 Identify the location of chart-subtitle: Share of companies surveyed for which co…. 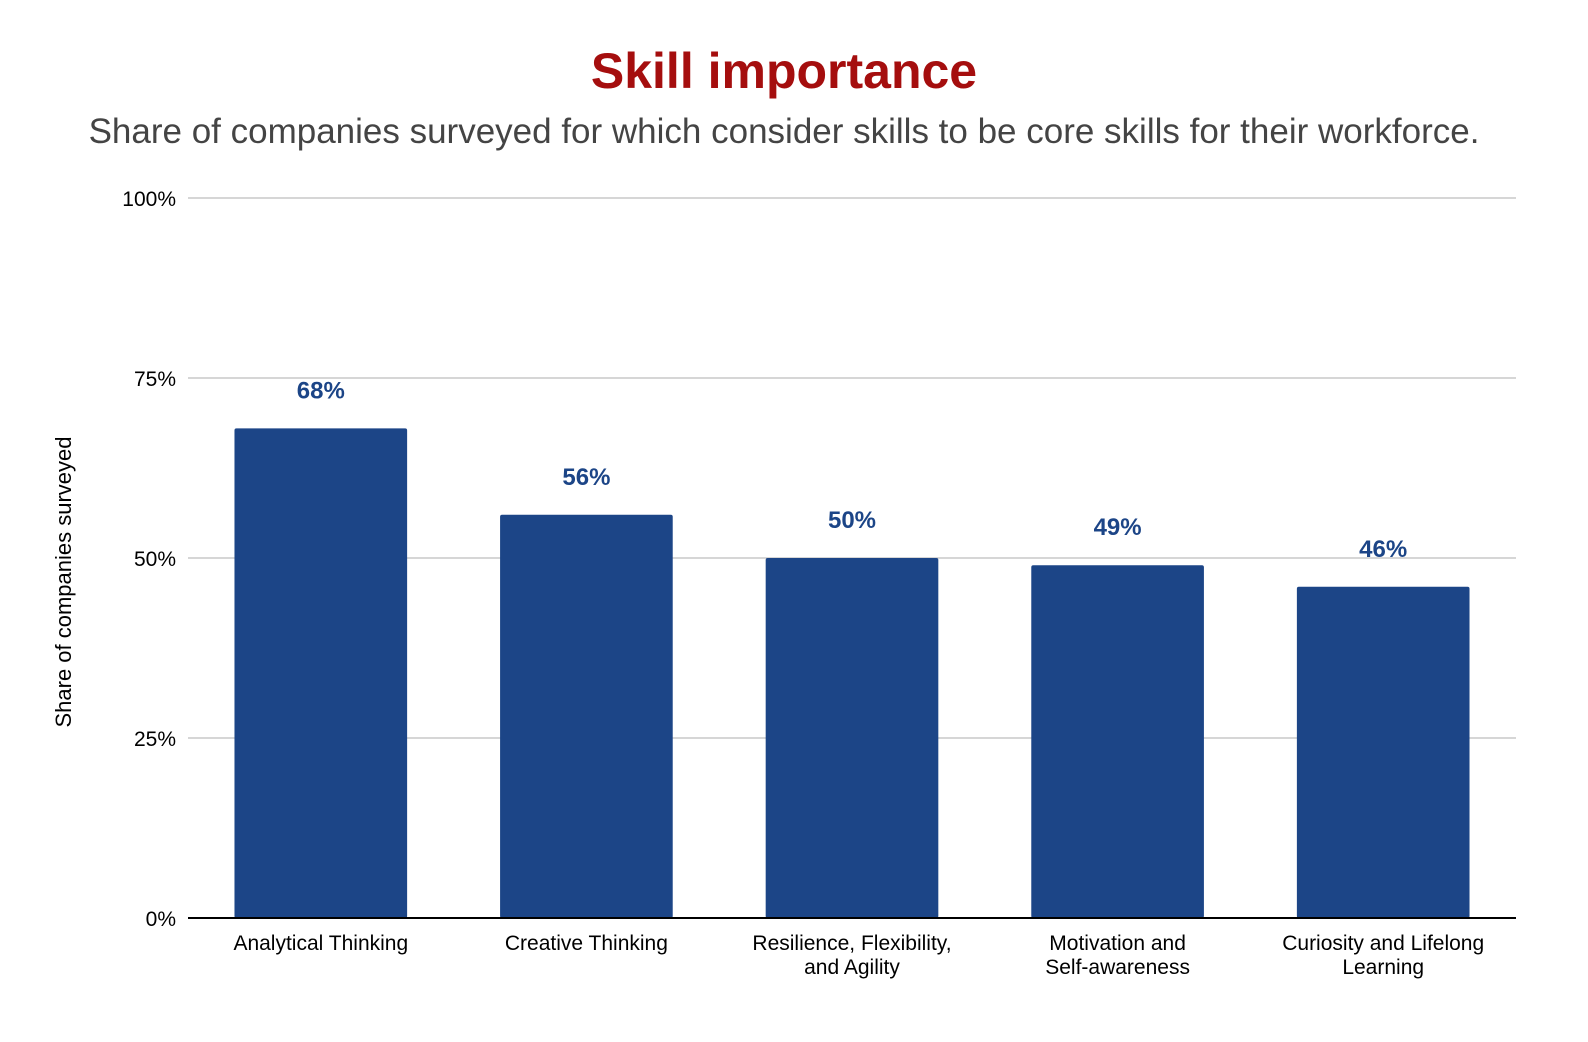
(784, 131).